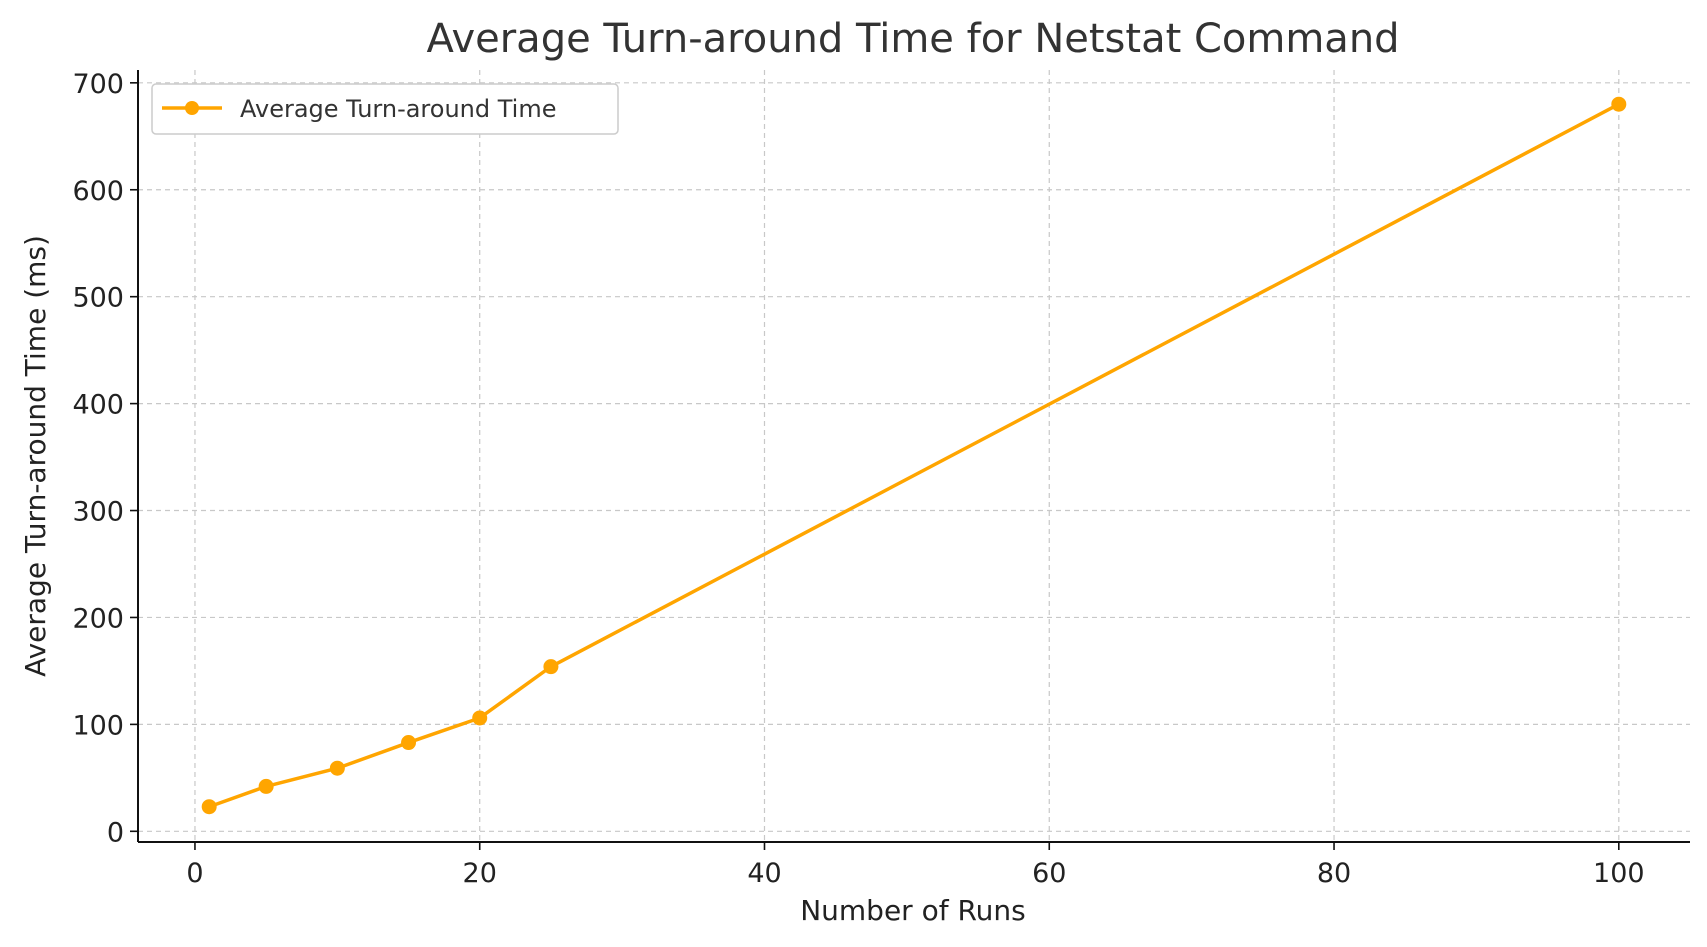  Describe the element at coordinates (98, 84) in the screenshot. I see `y-tick-label: 700` at that location.